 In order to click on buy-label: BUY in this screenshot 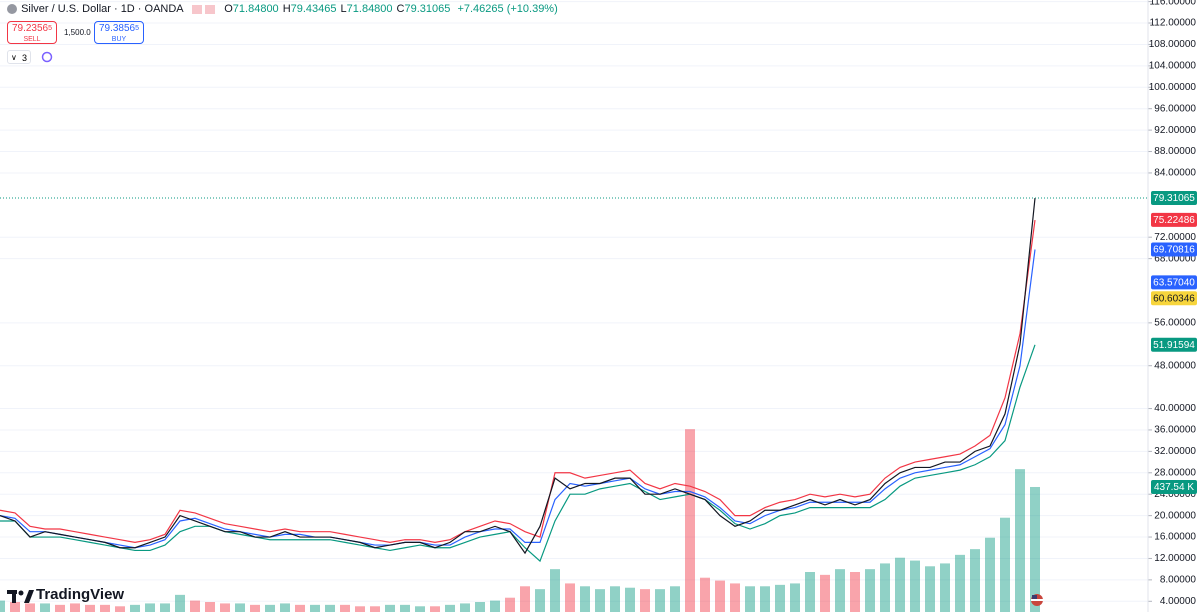, I will do `click(119, 39)`.